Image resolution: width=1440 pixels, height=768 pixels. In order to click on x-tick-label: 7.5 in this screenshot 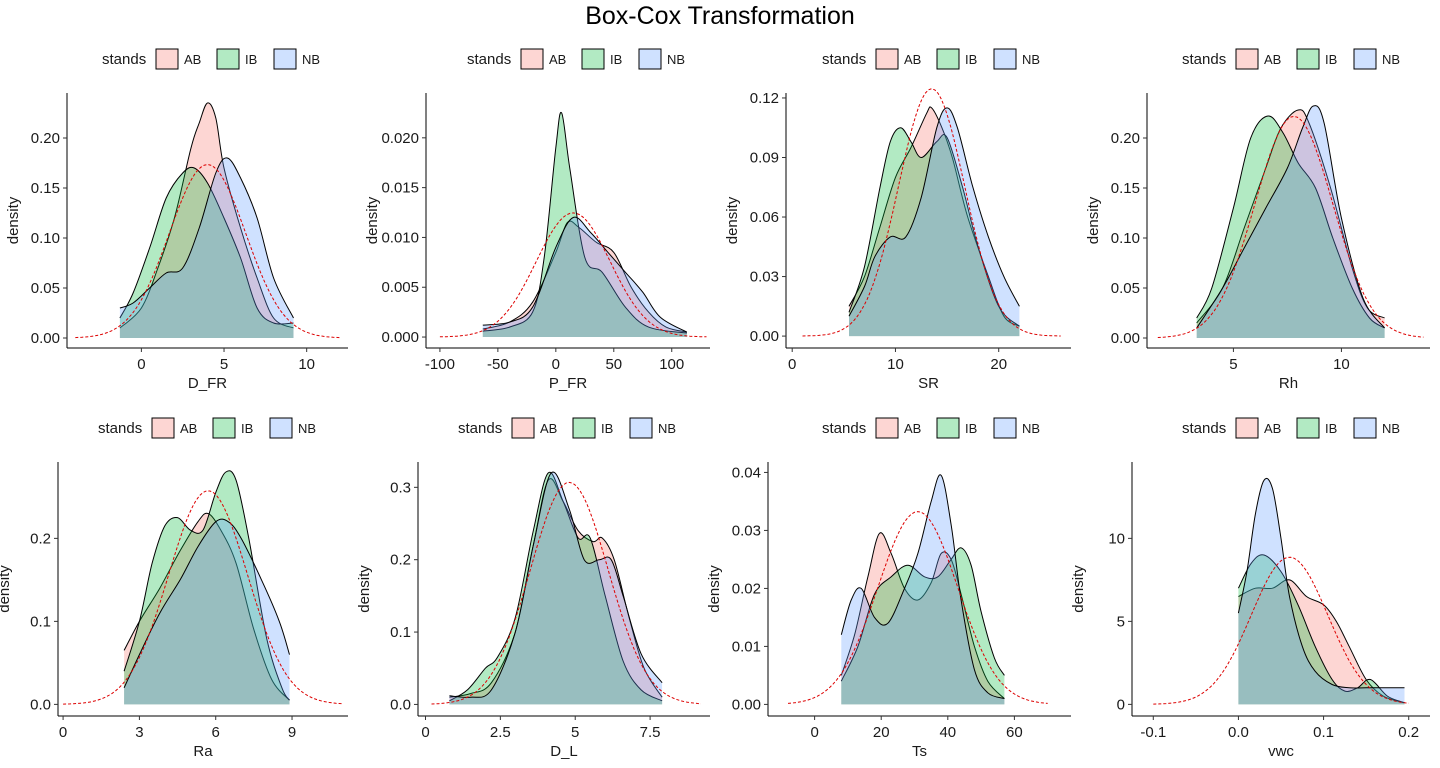, I will do `click(650, 732)`.